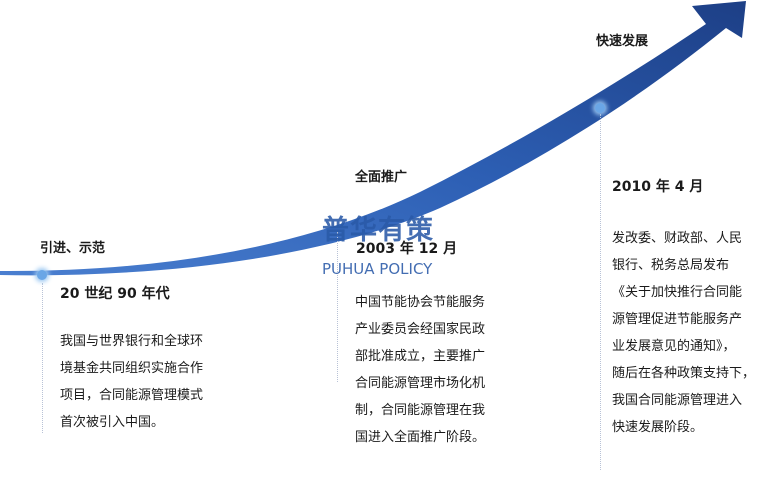 The height and width of the screenshot is (487, 782). What do you see at coordinates (132, 395) in the screenshot?
I see `text-line: 项目，合同能源管理模式` at bounding box center [132, 395].